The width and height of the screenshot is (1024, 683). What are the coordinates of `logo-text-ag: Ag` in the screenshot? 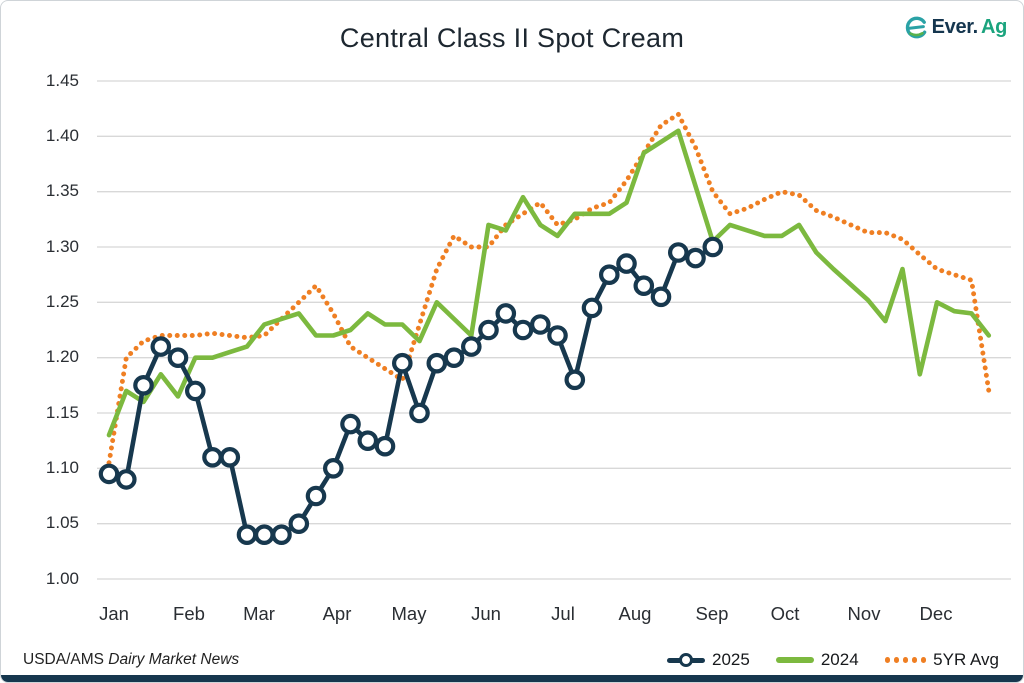 It's located at (993, 27).